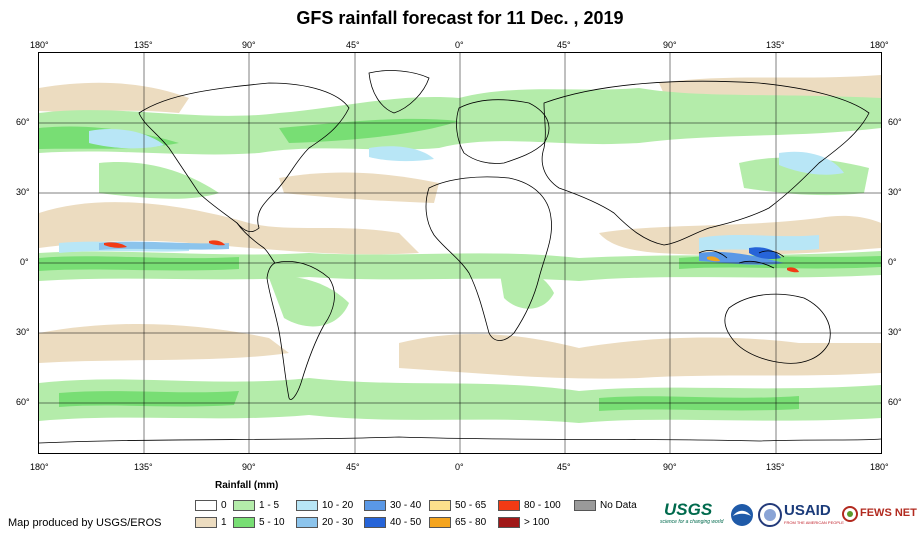  What do you see at coordinates (249, 467) in the screenshot?
I see `bottom-lon-tick: 90°` at bounding box center [249, 467].